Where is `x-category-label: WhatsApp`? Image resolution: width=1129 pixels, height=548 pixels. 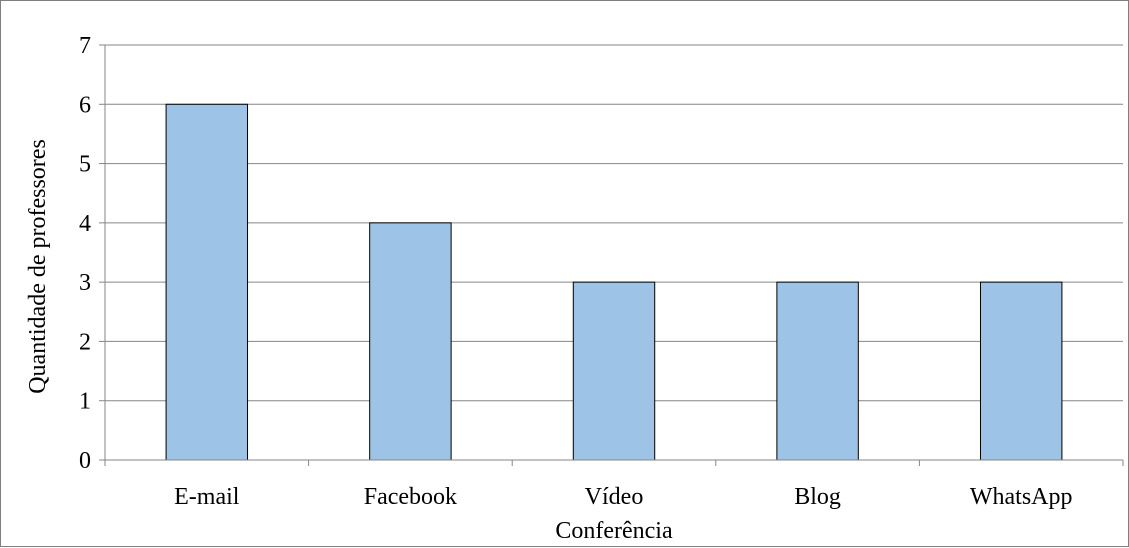
x-category-label: WhatsApp is located at coordinates (1021, 497).